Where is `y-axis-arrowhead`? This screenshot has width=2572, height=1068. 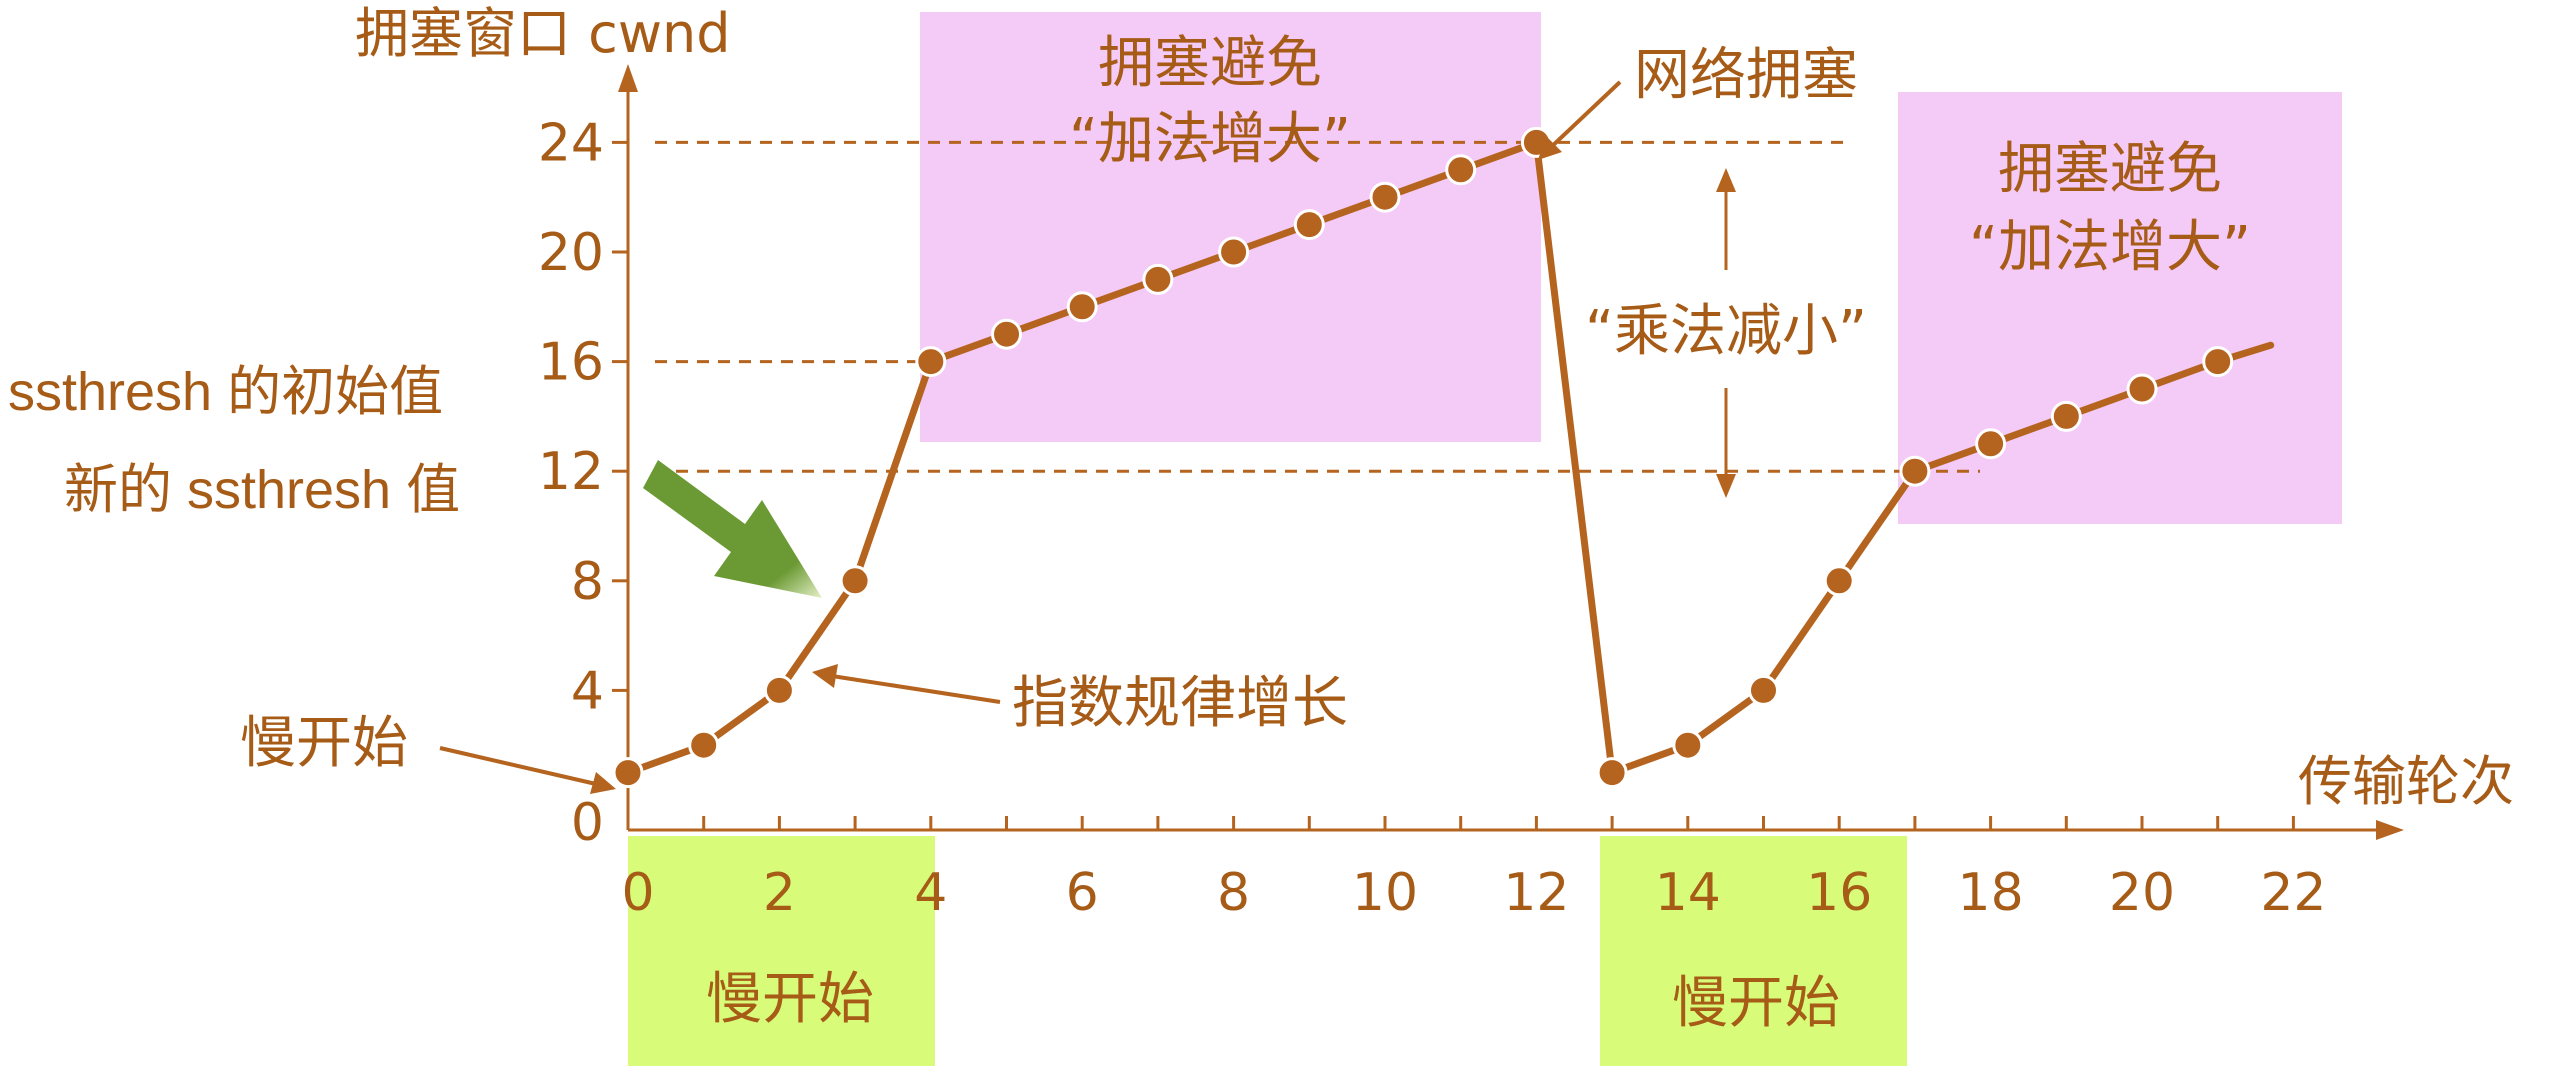 y-axis-arrowhead is located at coordinates (628, 78).